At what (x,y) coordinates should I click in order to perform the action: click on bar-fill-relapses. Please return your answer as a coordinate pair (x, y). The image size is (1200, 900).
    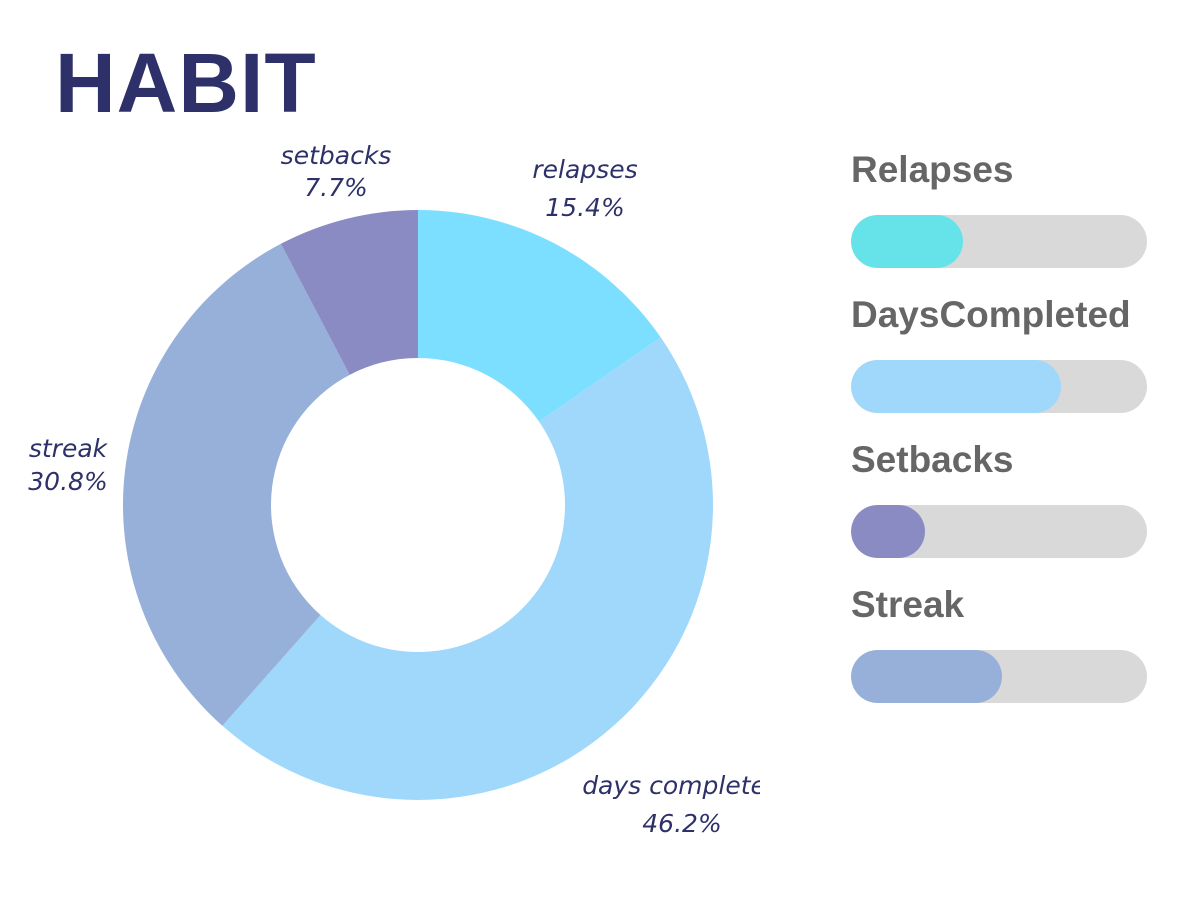
    Looking at the image, I should click on (907, 241).